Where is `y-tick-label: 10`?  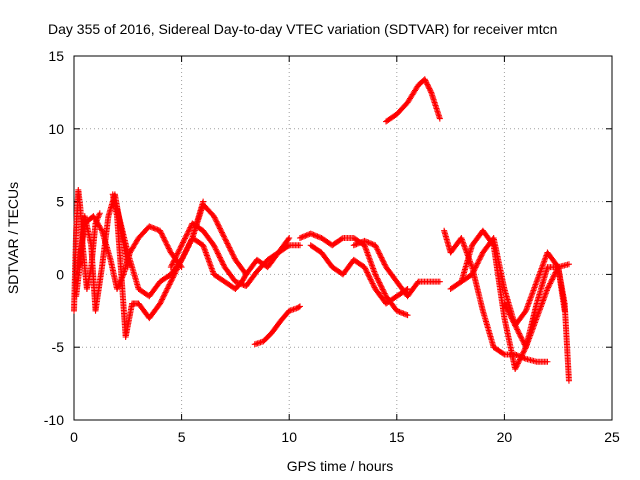
y-tick-label: 10 is located at coordinates (56, 129).